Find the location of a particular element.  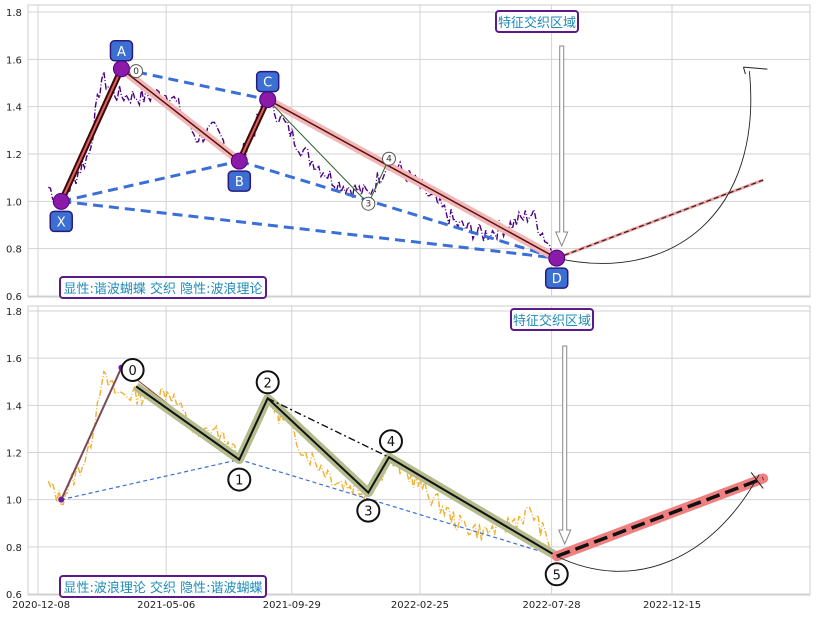

bd-dashed-line is located at coordinates (398, 209).